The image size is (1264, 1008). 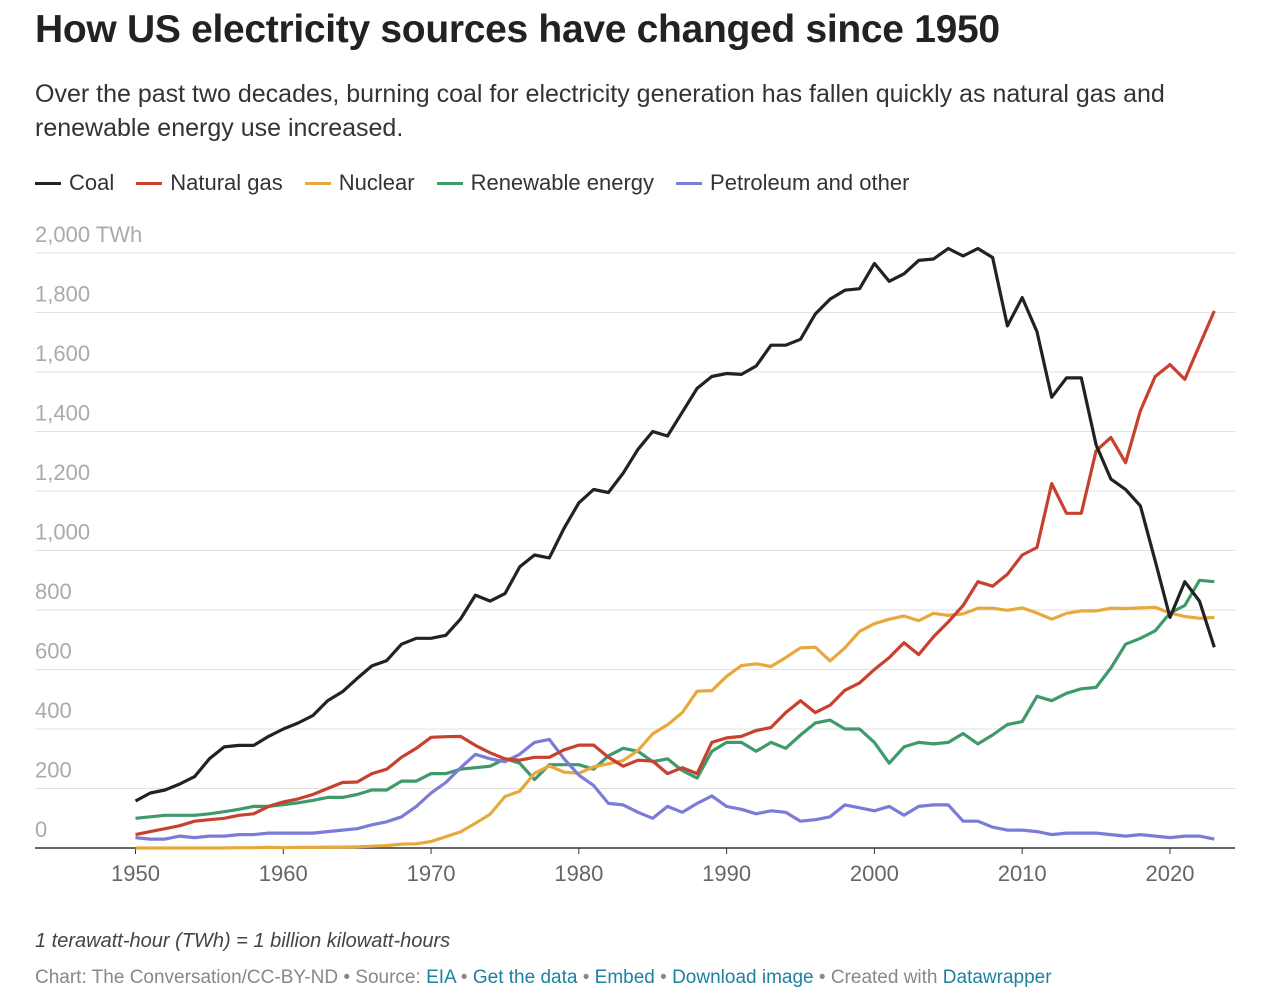 What do you see at coordinates (578, 873) in the screenshot?
I see `x-tick-label: 1980` at bounding box center [578, 873].